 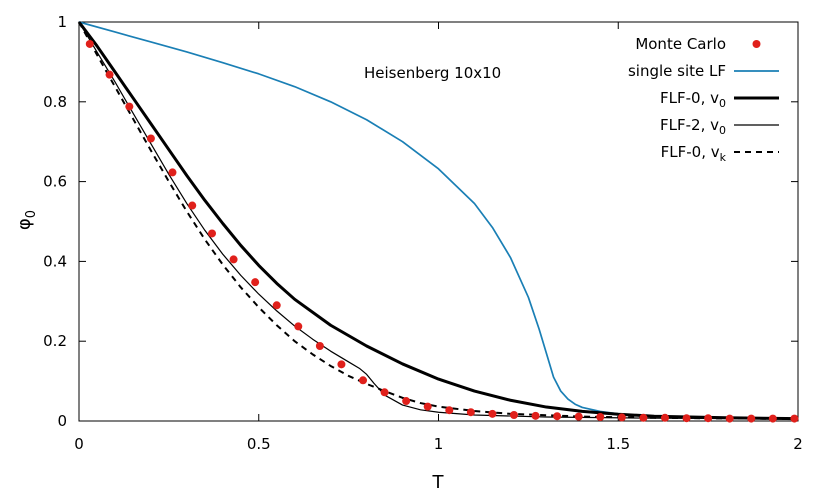 I want to click on x-tick-label: 1, so click(x=439, y=444).